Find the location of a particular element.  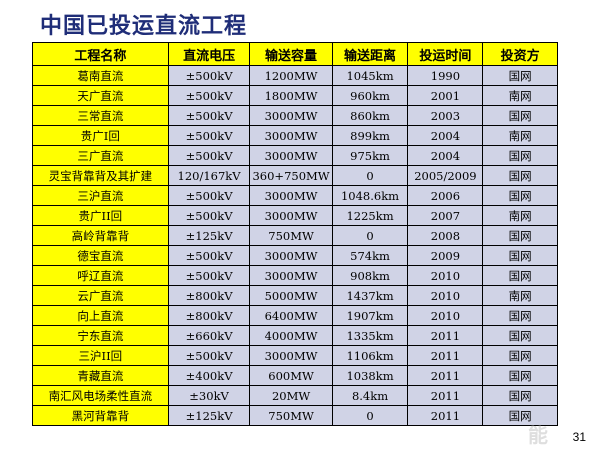

project-name-cell: 云广直流 is located at coordinates (100, 295).